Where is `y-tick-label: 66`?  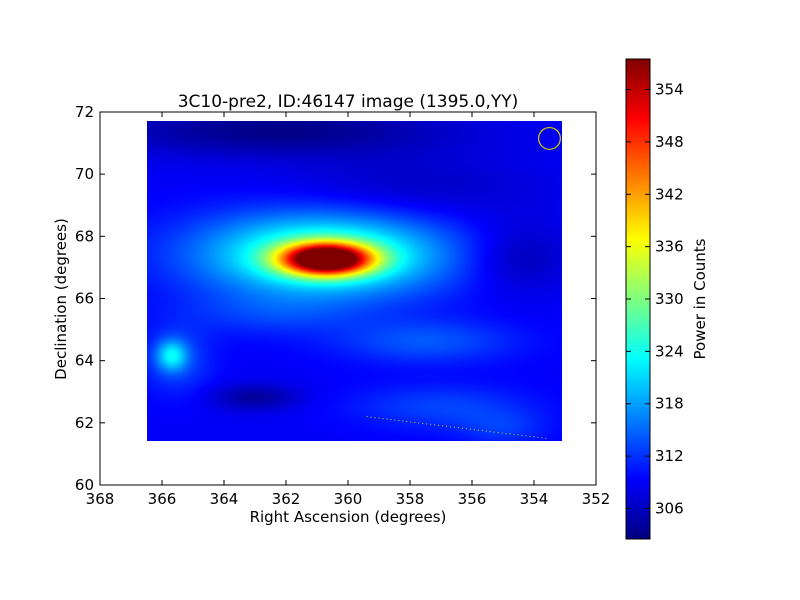 y-tick-label: 66 is located at coordinates (84, 299).